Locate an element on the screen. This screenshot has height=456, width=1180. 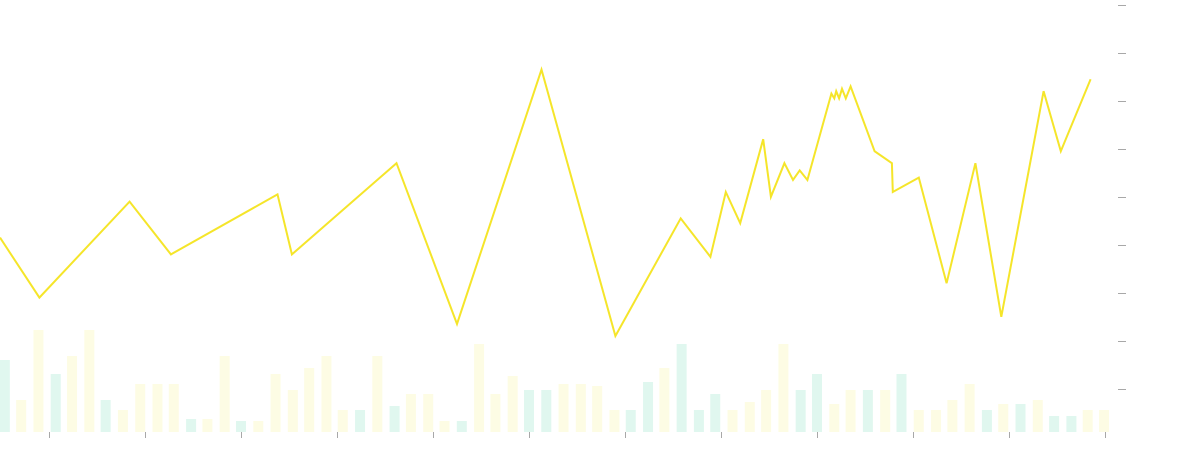
x-axis is located at coordinates (577, 435).